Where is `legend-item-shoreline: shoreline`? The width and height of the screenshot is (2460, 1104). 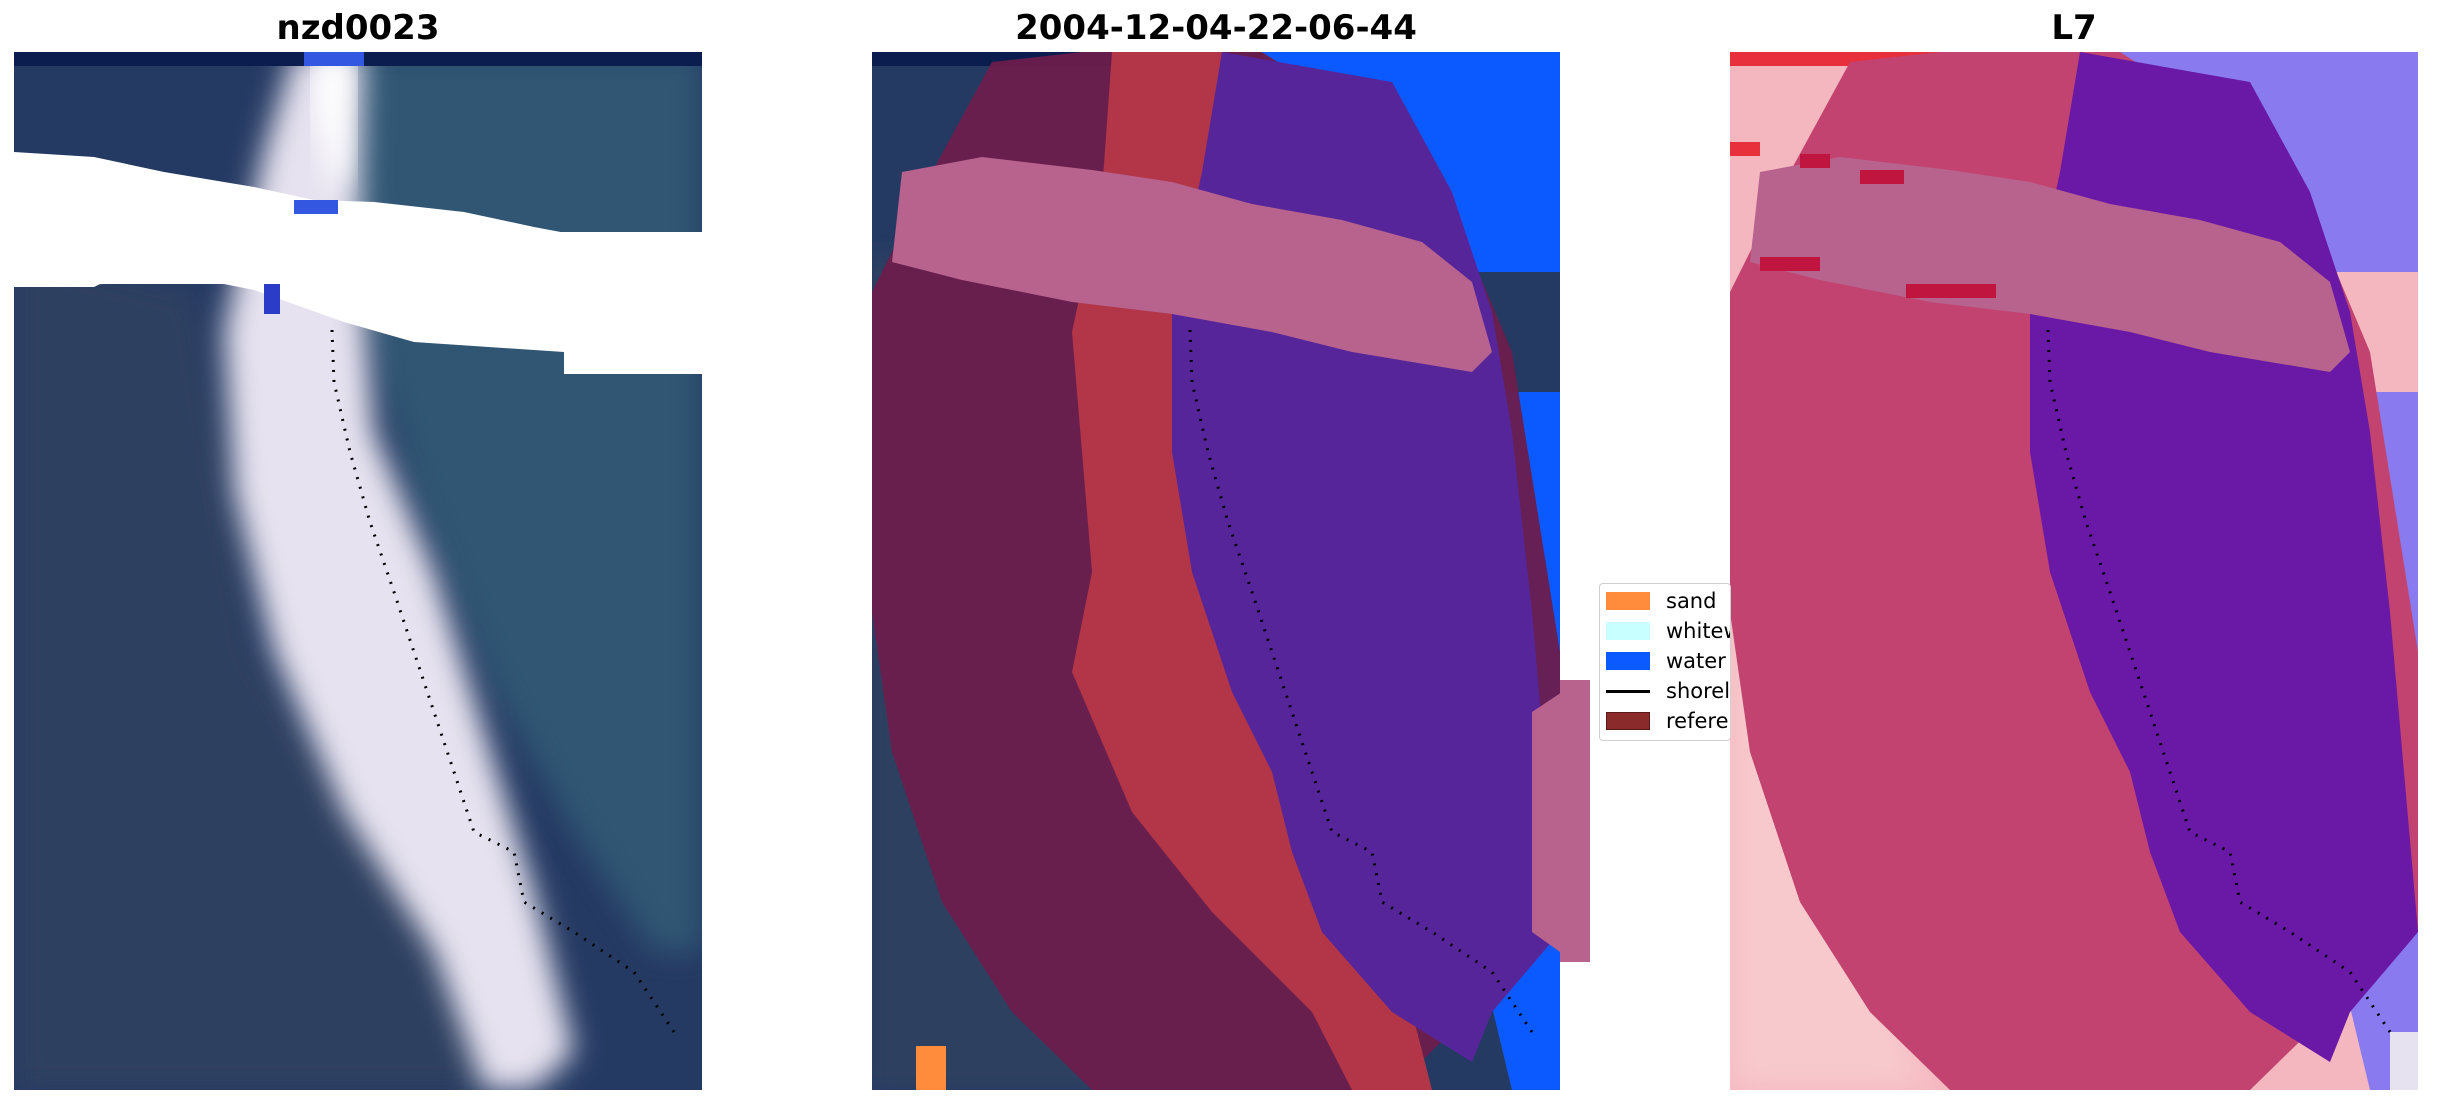
legend-item-shoreline: shoreline is located at coordinates (1668, 691).